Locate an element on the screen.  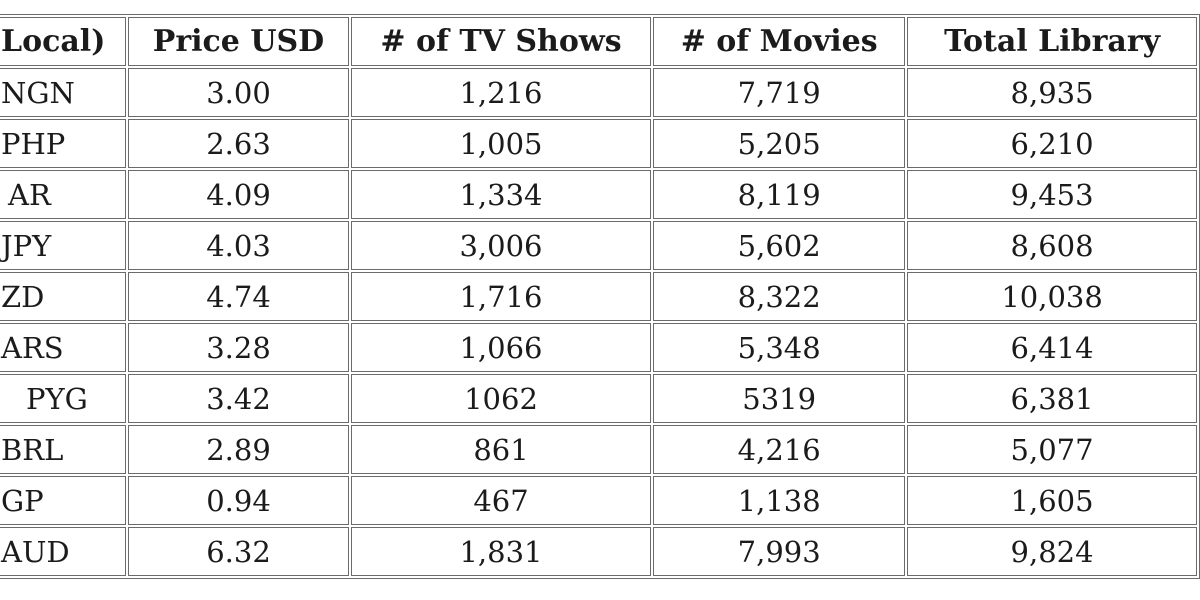
cell-price-usd: 2.63 is located at coordinates (238, 143).